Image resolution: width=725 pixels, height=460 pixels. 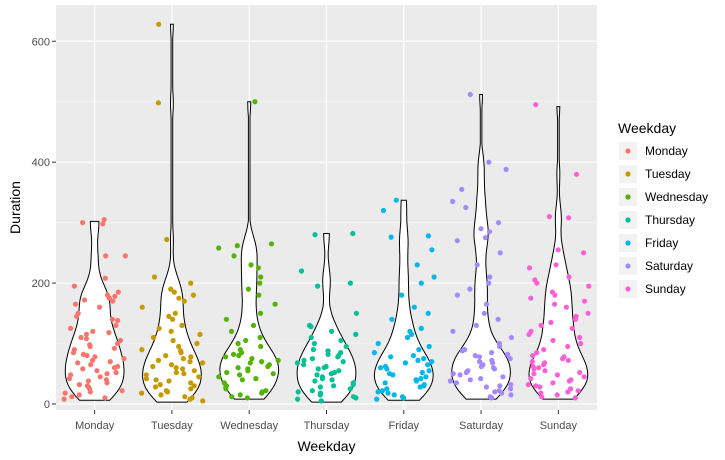 I want to click on y-axis: 0 200 400 600, so click(x=44, y=223).